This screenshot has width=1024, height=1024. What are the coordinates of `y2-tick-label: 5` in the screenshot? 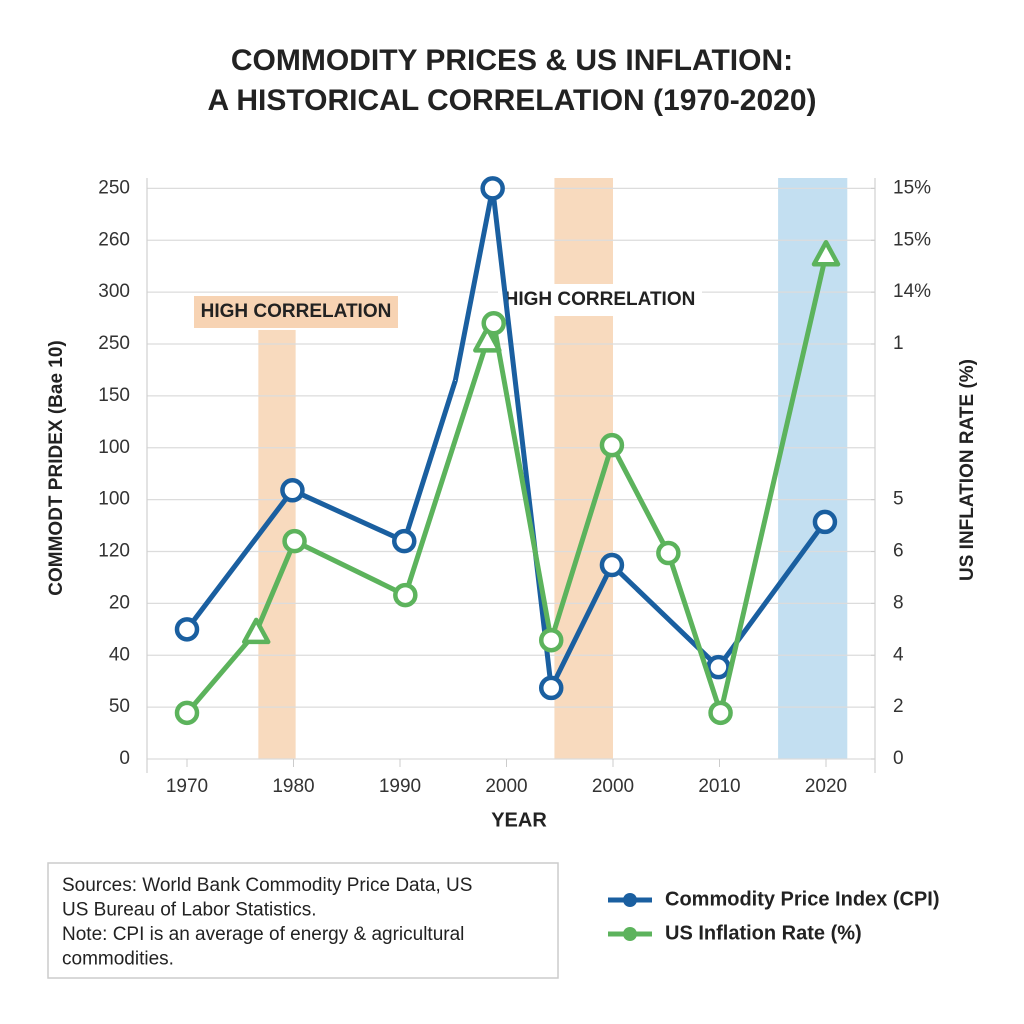 It's located at (898, 499).